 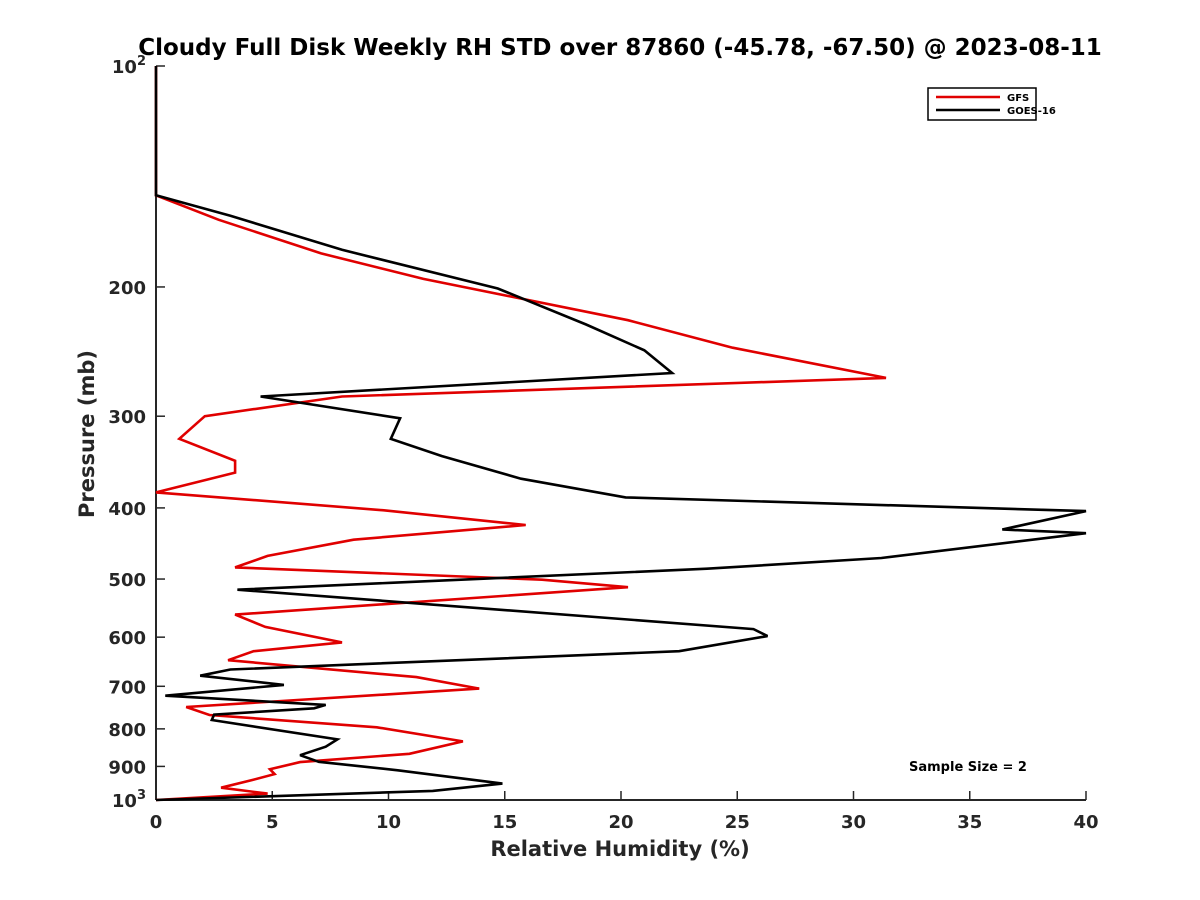 I want to click on x-tick-label: 0, so click(x=156, y=822).